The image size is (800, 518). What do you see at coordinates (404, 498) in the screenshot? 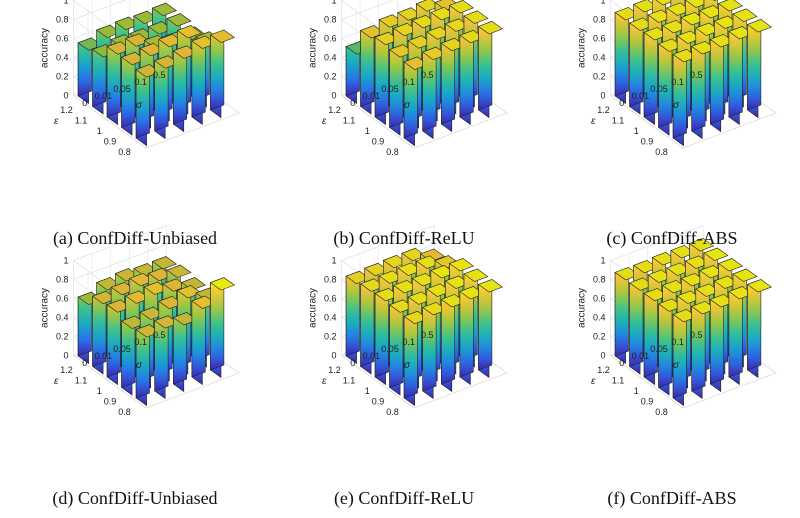
I see `caption-e: (e) ConfDiff-ReLU` at bounding box center [404, 498].